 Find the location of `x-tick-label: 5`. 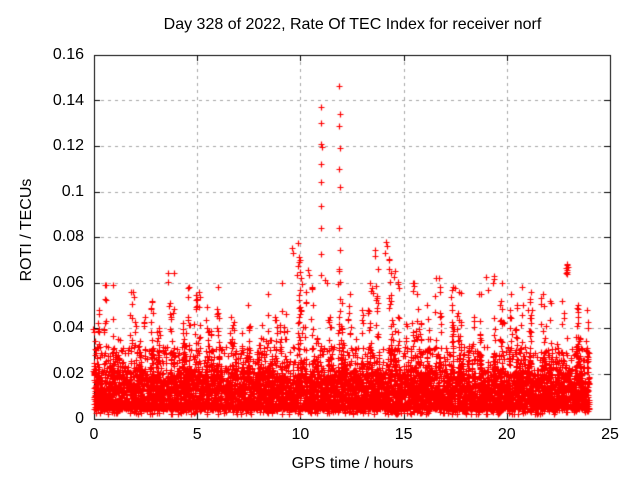

x-tick-label: 5 is located at coordinates (197, 434).